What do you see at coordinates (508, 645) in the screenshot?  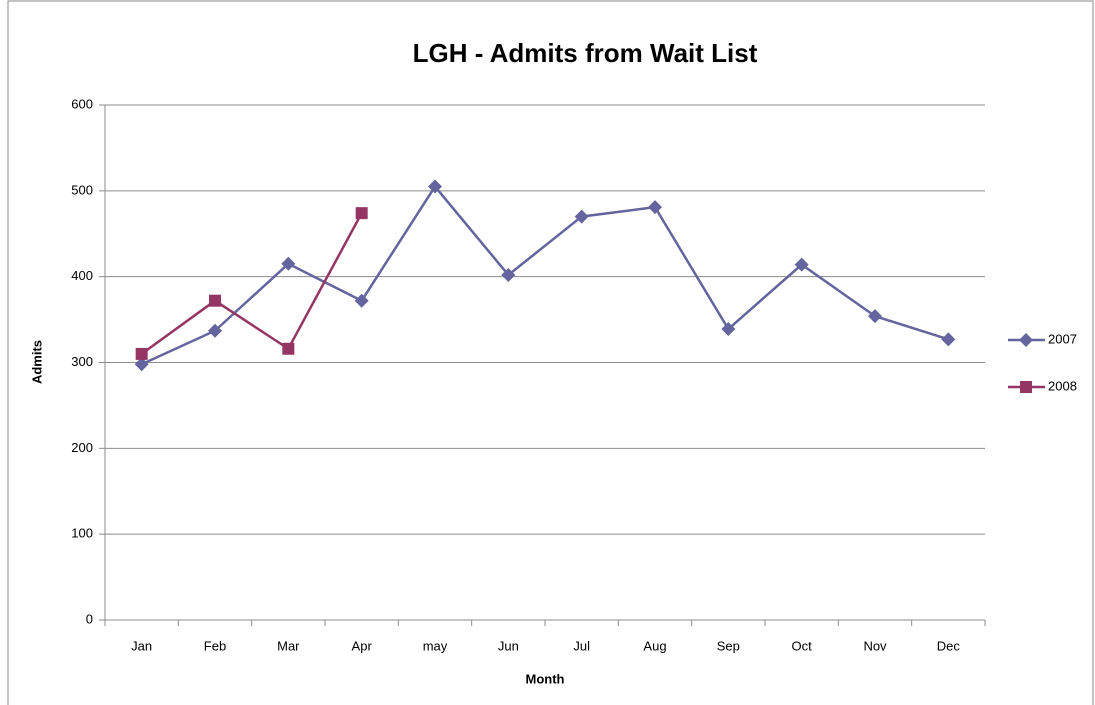 I see `x-tick-label: Jun` at bounding box center [508, 645].